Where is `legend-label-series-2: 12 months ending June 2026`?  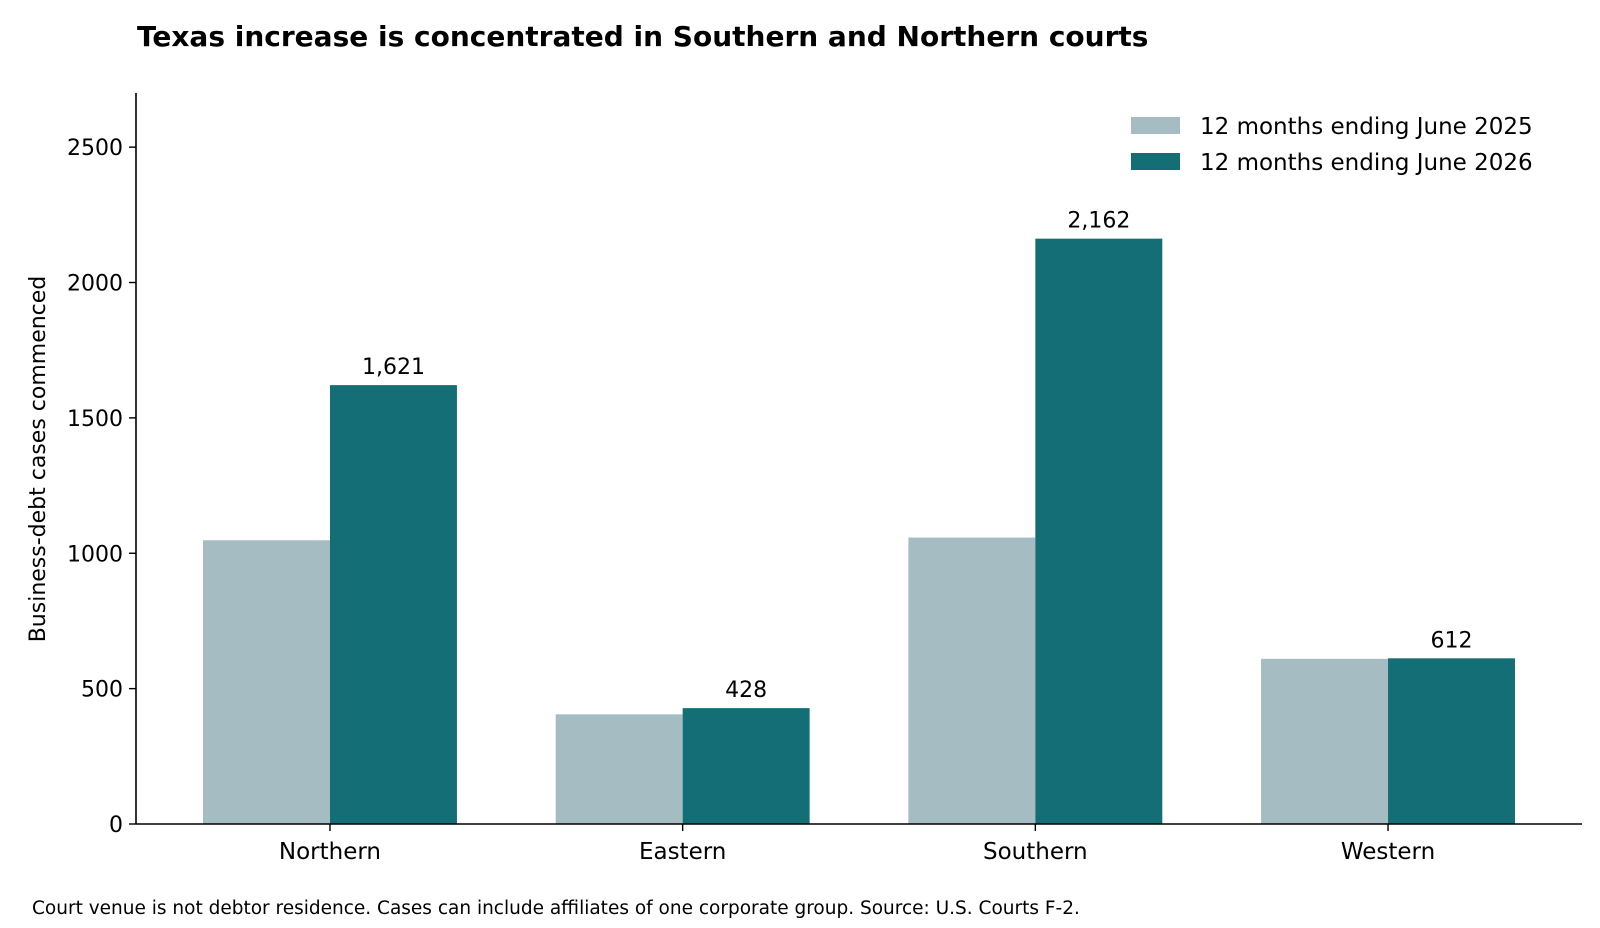 legend-label-series-2: 12 months ending June 2026 is located at coordinates (1366, 163).